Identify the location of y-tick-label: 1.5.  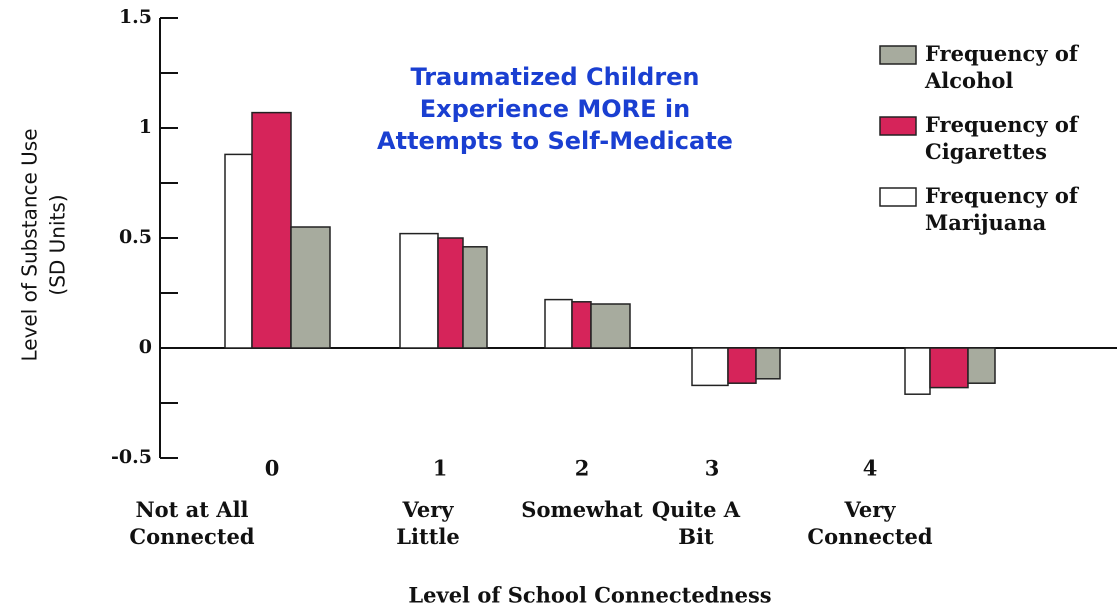
(135, 17).